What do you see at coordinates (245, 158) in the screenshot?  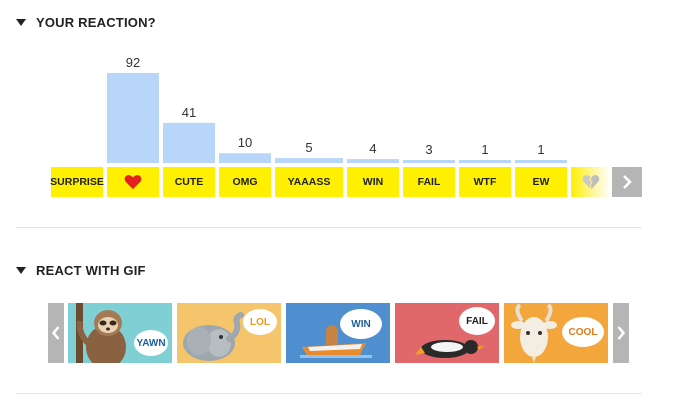 I see `bar-omg` at bounding box center [245, 158].